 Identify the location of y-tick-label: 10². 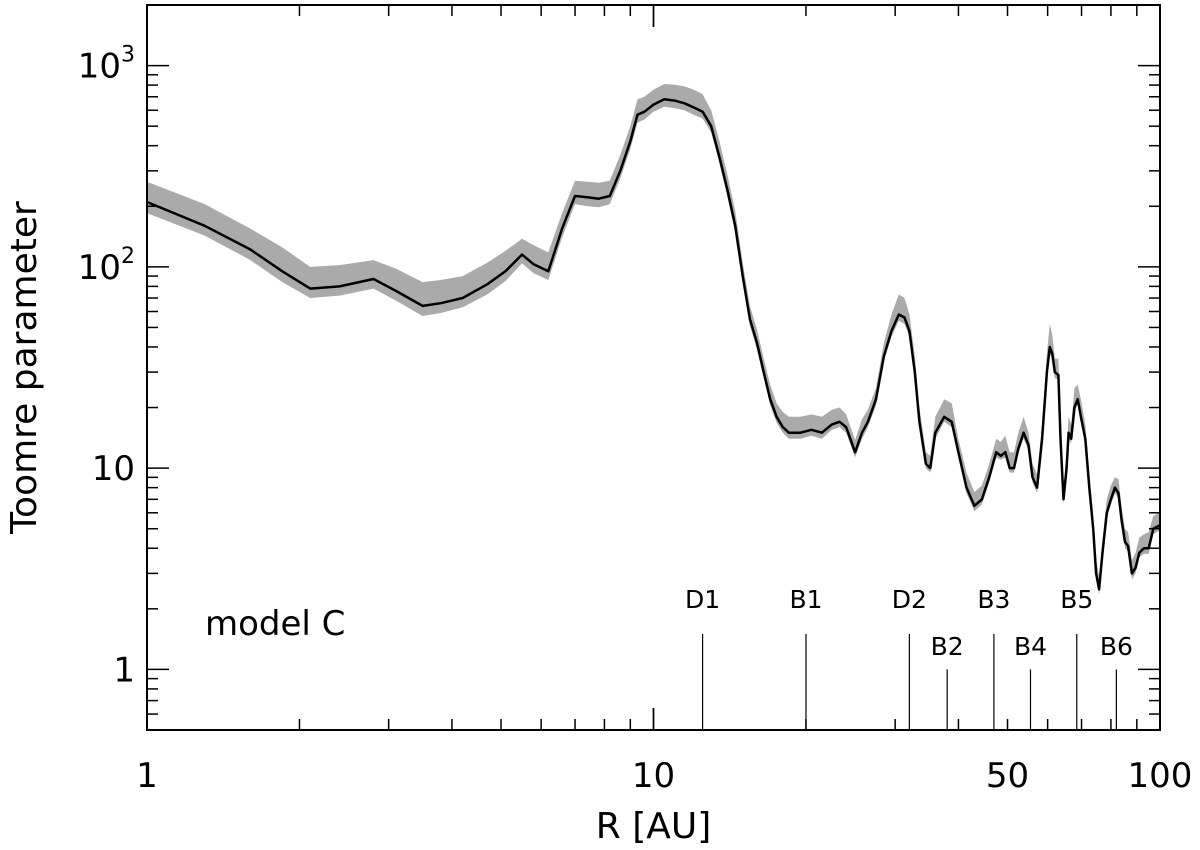
(106, 266).